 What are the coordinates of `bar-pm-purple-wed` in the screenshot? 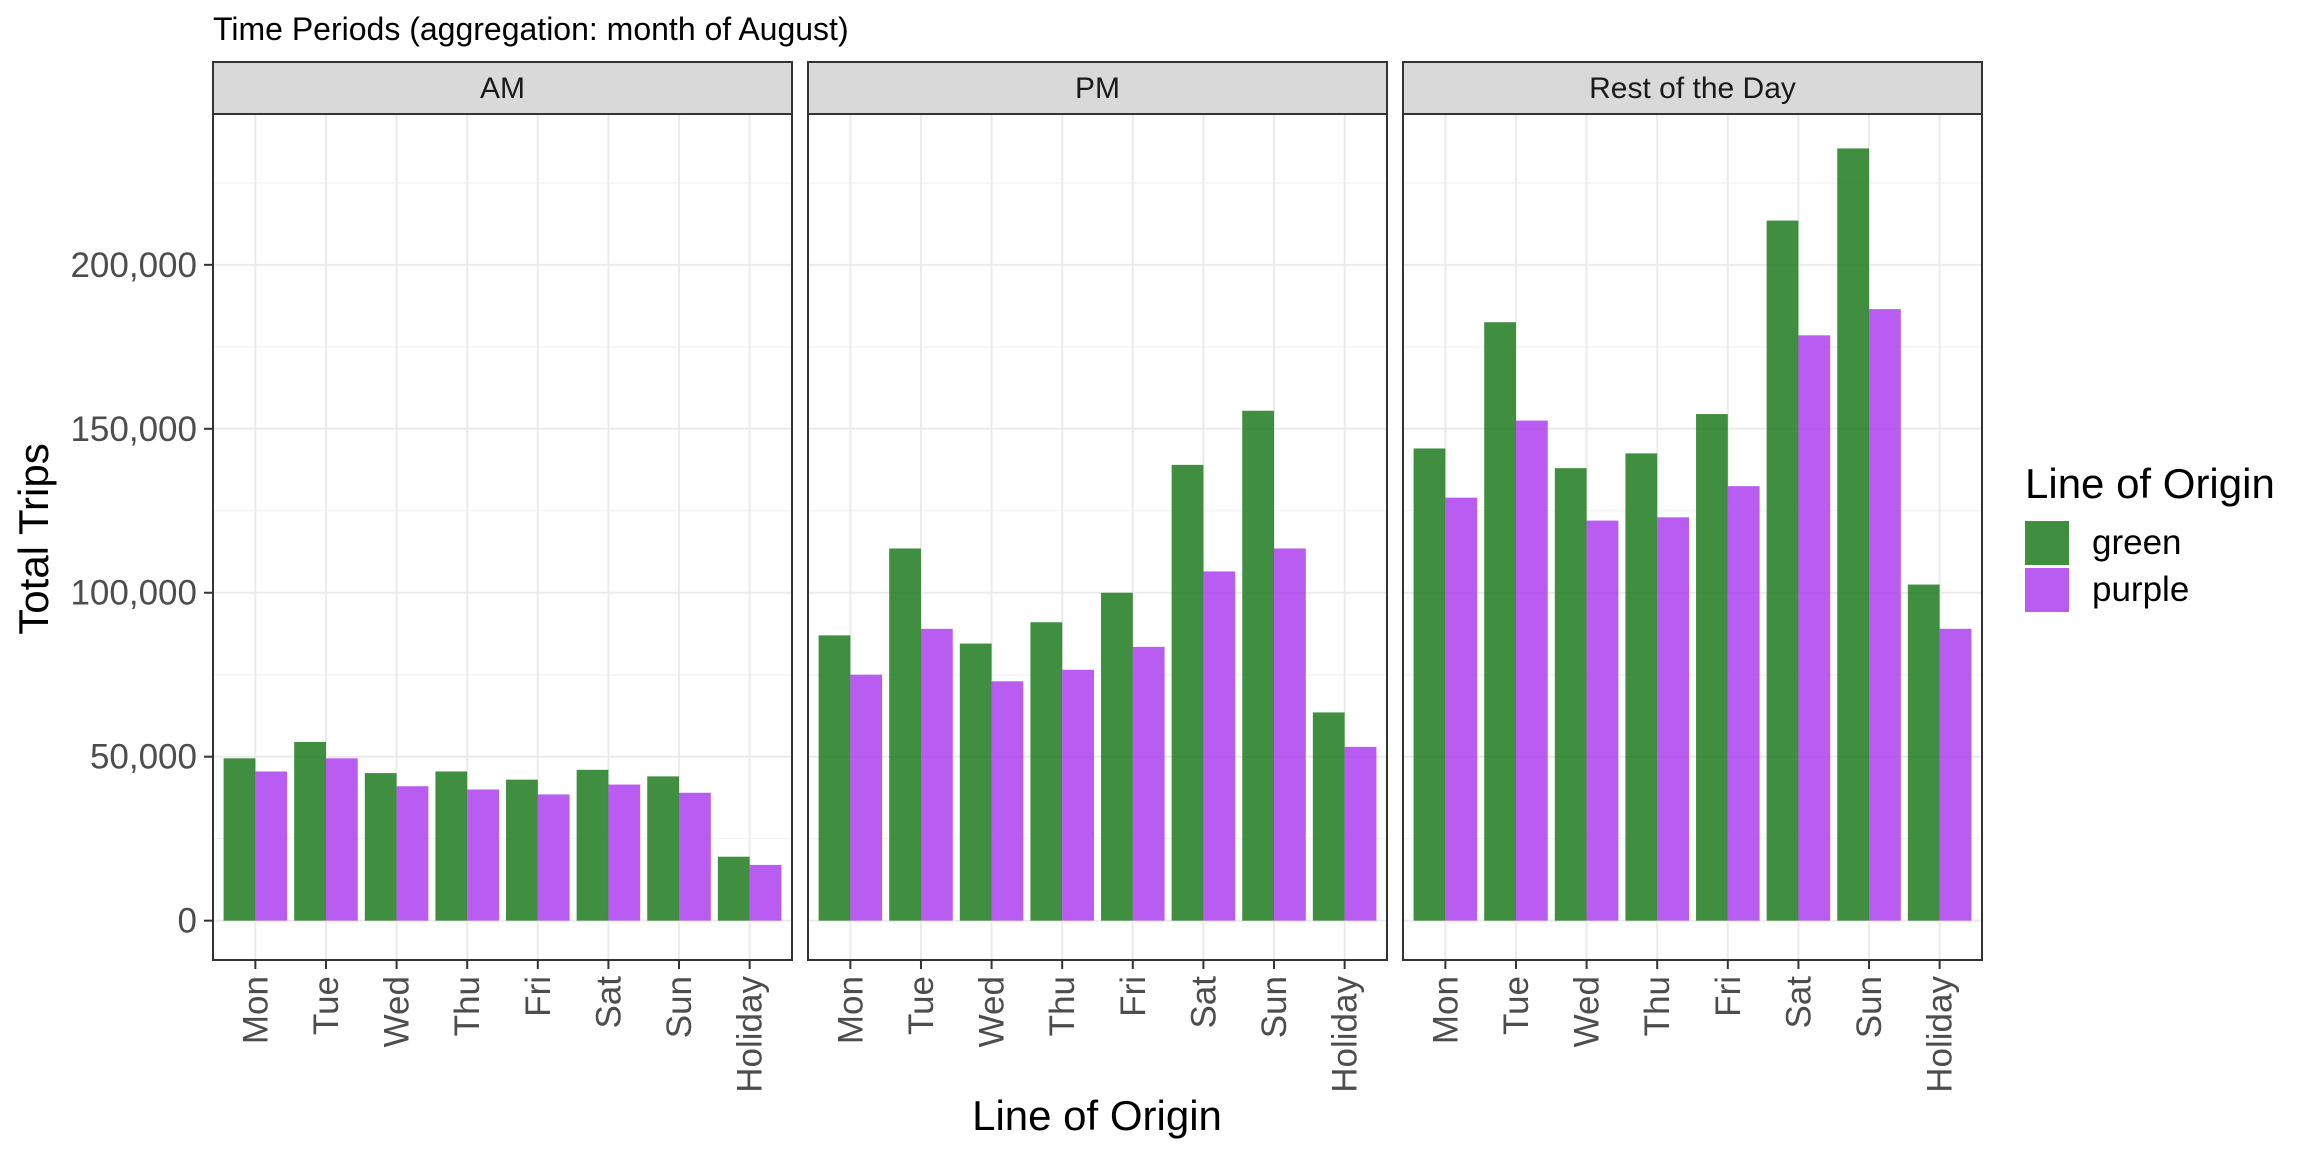 It's located at (1007, 801).